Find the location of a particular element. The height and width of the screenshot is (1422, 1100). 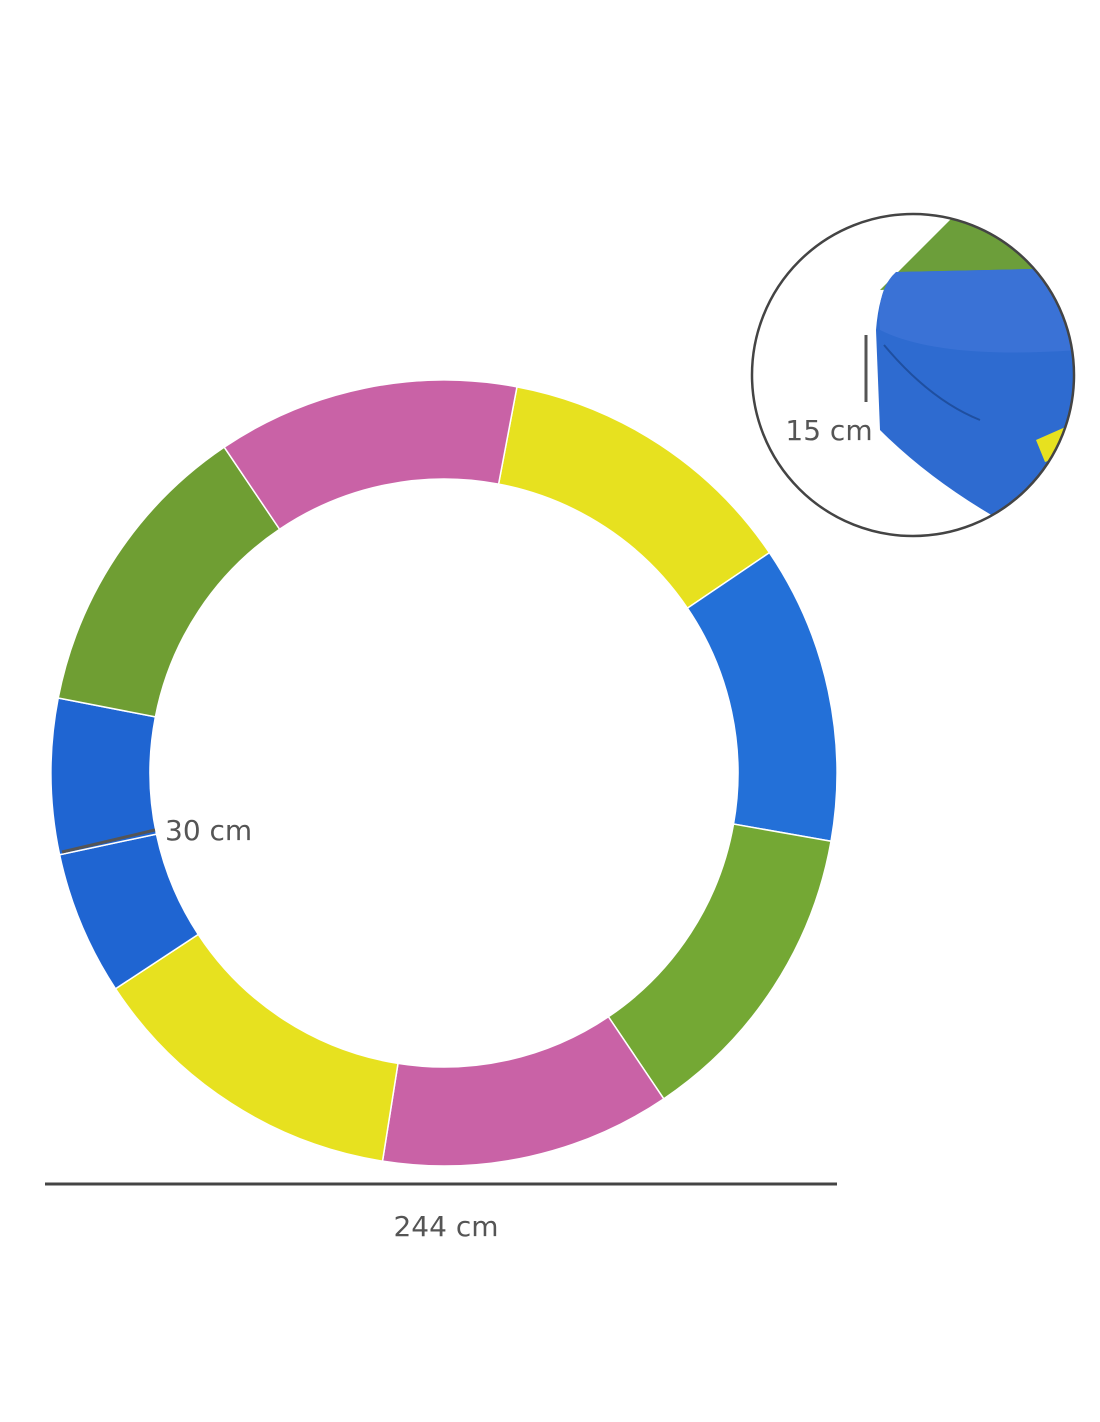

inset-frame is located at coordinates (913, 375).